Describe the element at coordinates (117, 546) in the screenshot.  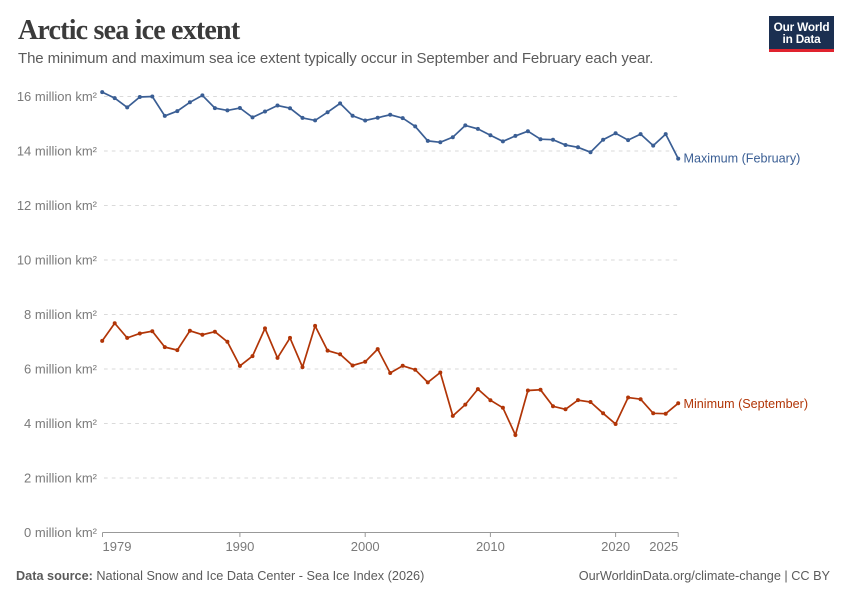
I see `svg-text: 1979` at that location.